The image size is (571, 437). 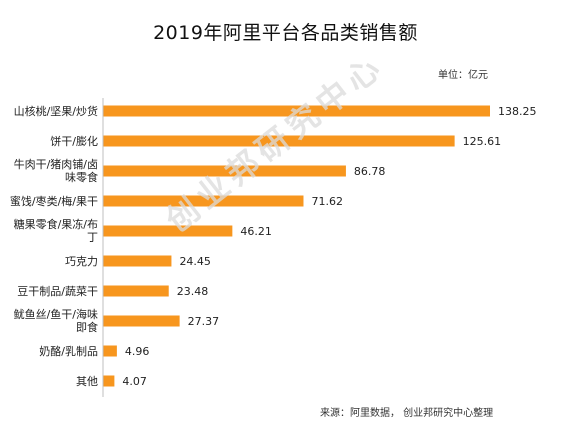 What do you see at coordinates (370, 171) in the screenshot?
I see `value-label-2: 86.78` at bounding box center [370, 171].